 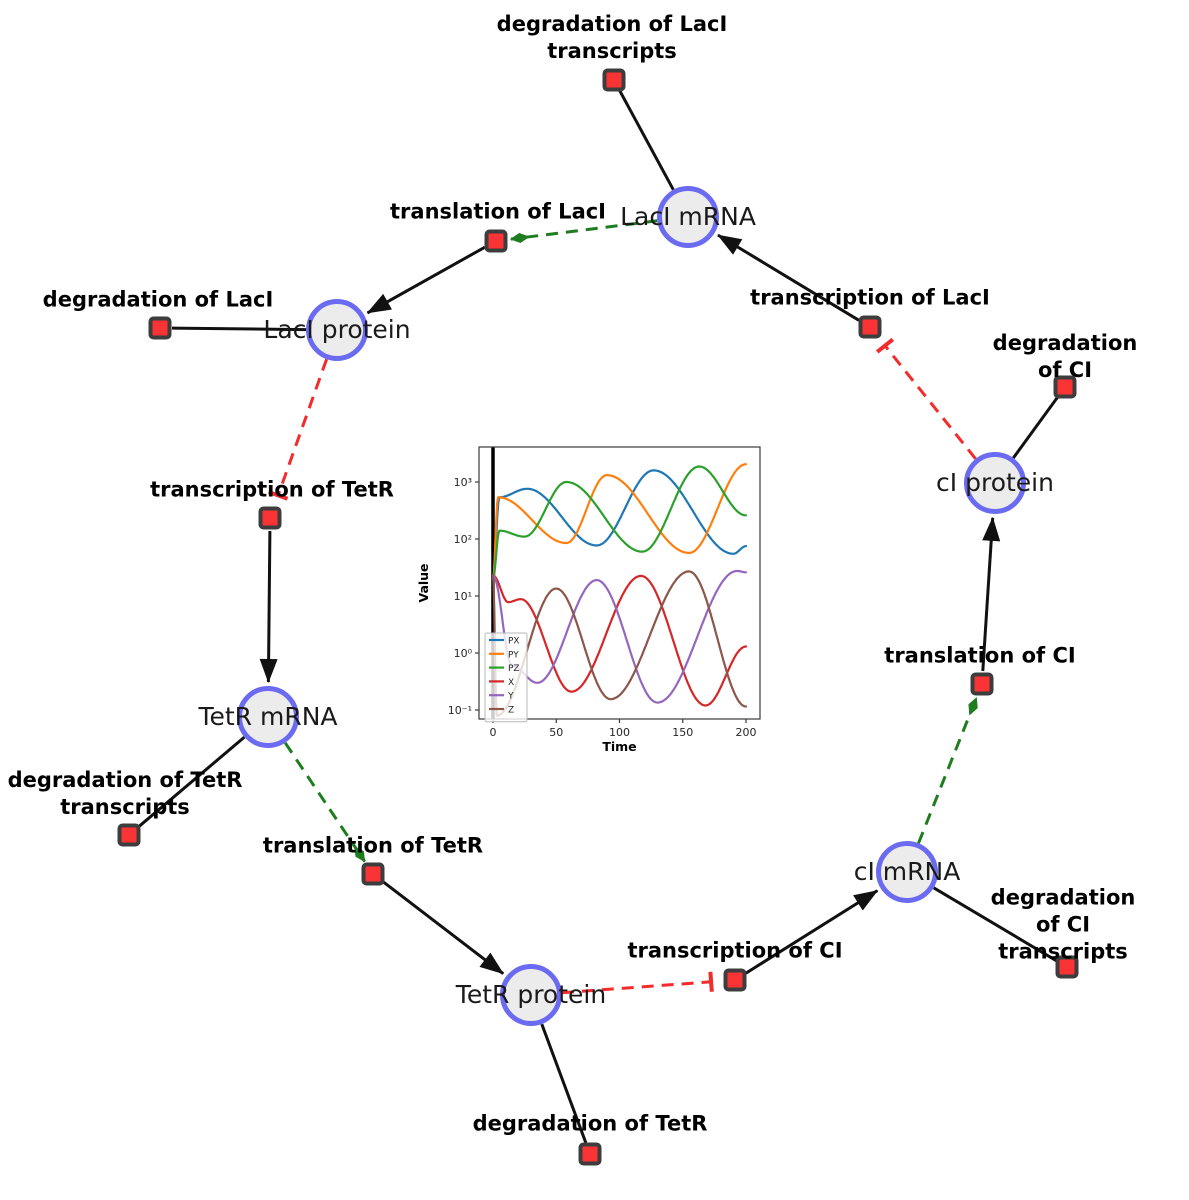 I want to click on plot-area, so click(x=619, y=583).